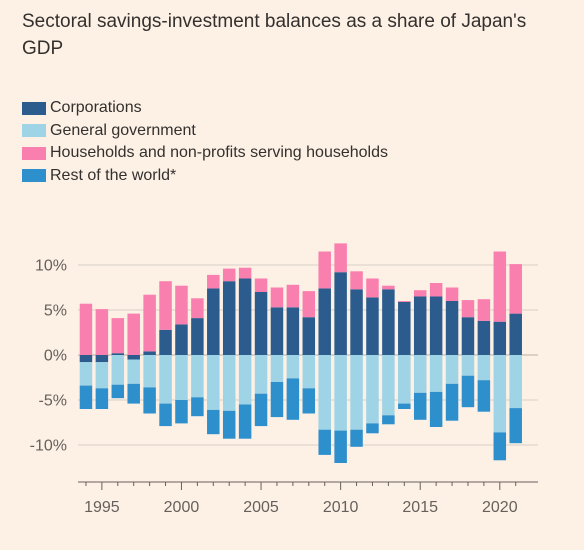  What do you see at coordinates (113, 175) in the screenshot?
I see `legend-label: Rest of the world*` at bounding box center [113, 175].